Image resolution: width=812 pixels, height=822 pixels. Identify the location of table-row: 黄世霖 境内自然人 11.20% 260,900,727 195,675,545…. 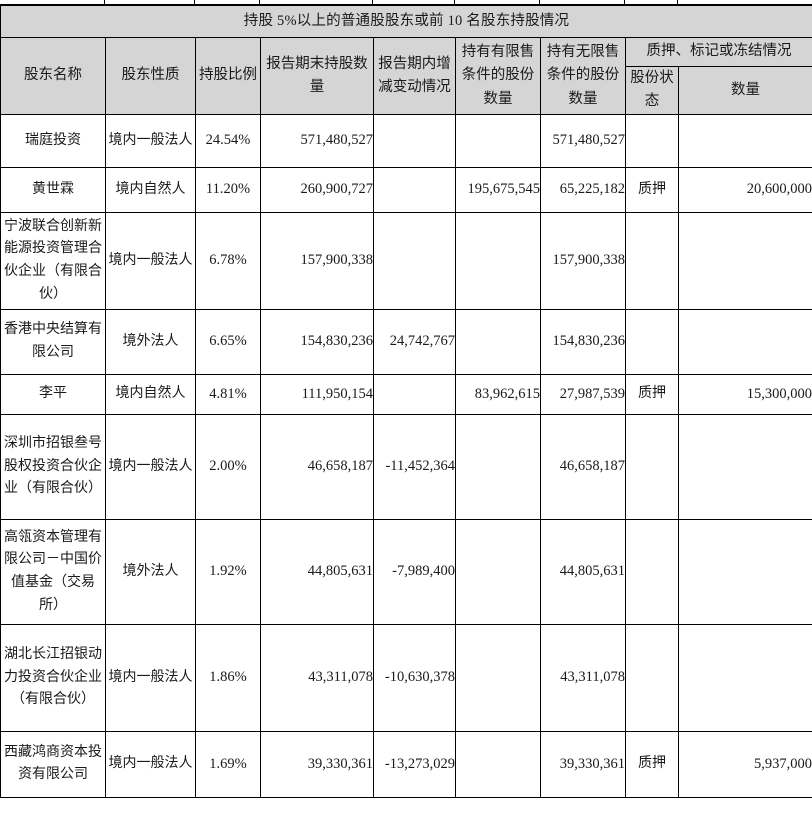
(406, 189).